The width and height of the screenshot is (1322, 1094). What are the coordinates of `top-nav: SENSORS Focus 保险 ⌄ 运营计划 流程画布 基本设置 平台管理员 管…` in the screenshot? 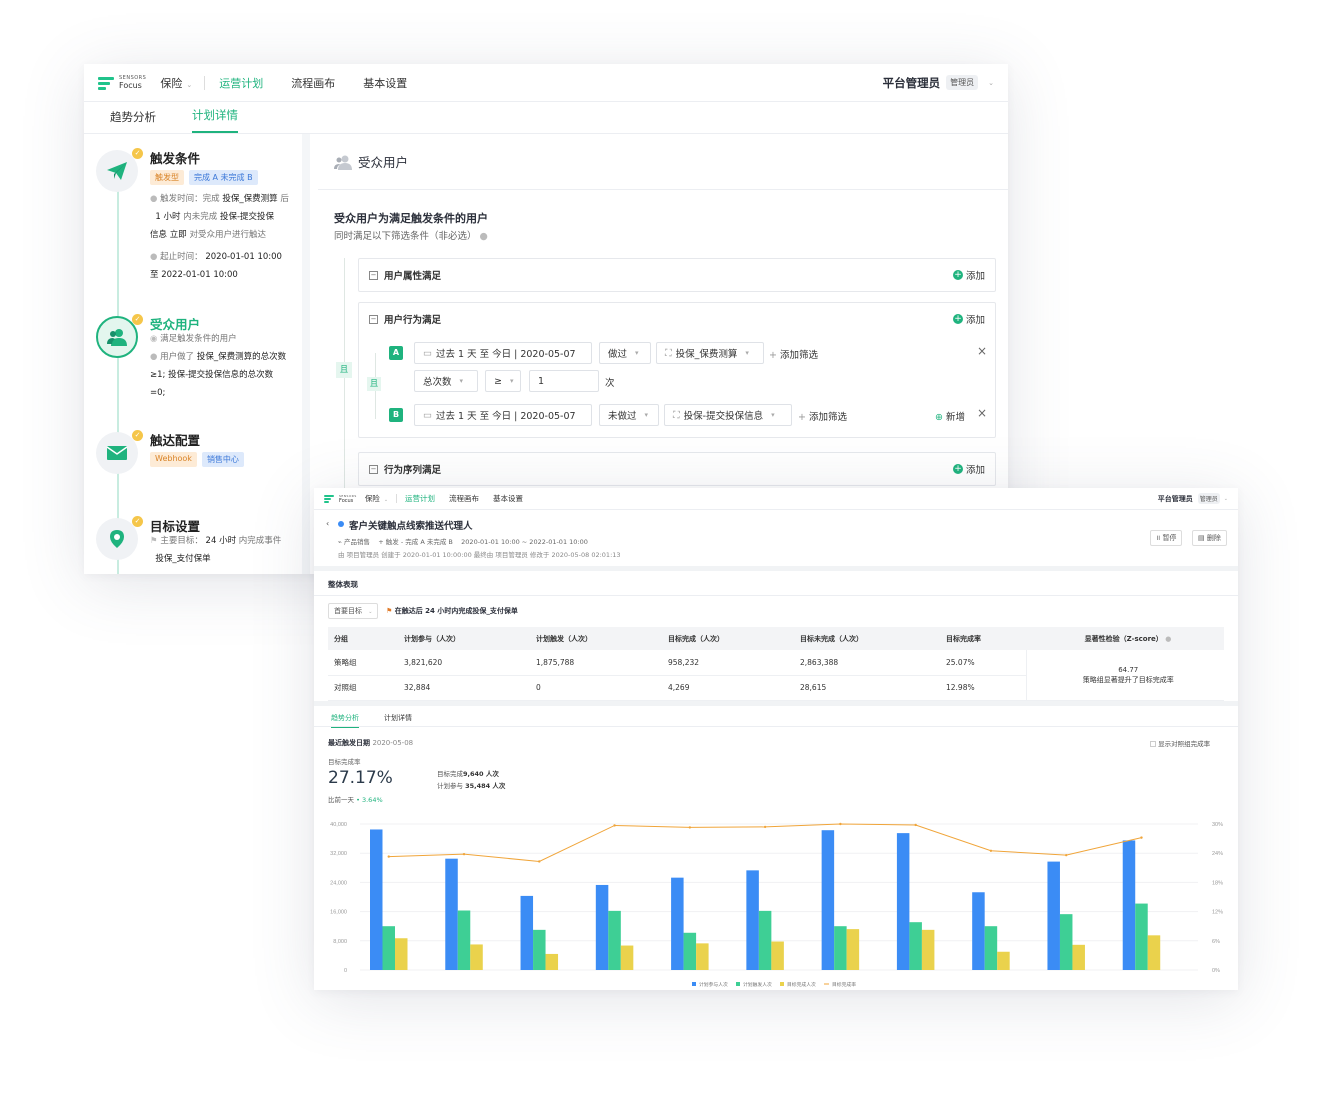 It's located at (546, 83).